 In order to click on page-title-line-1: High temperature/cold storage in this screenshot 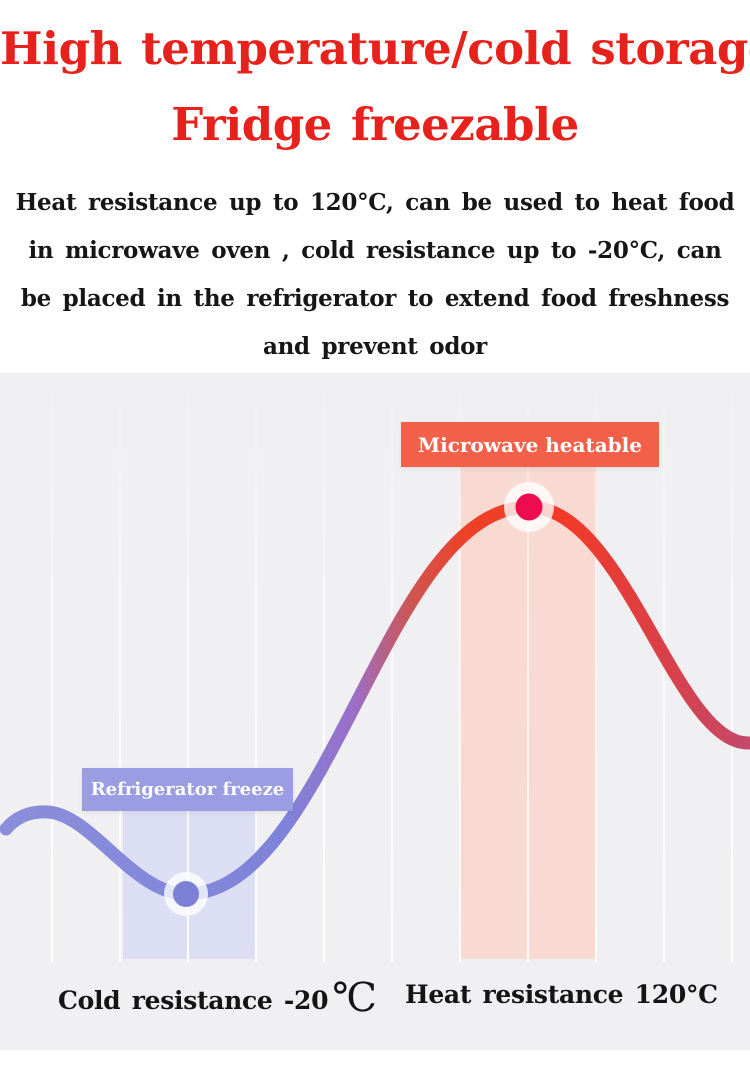, I will do `click(375, 48)`.